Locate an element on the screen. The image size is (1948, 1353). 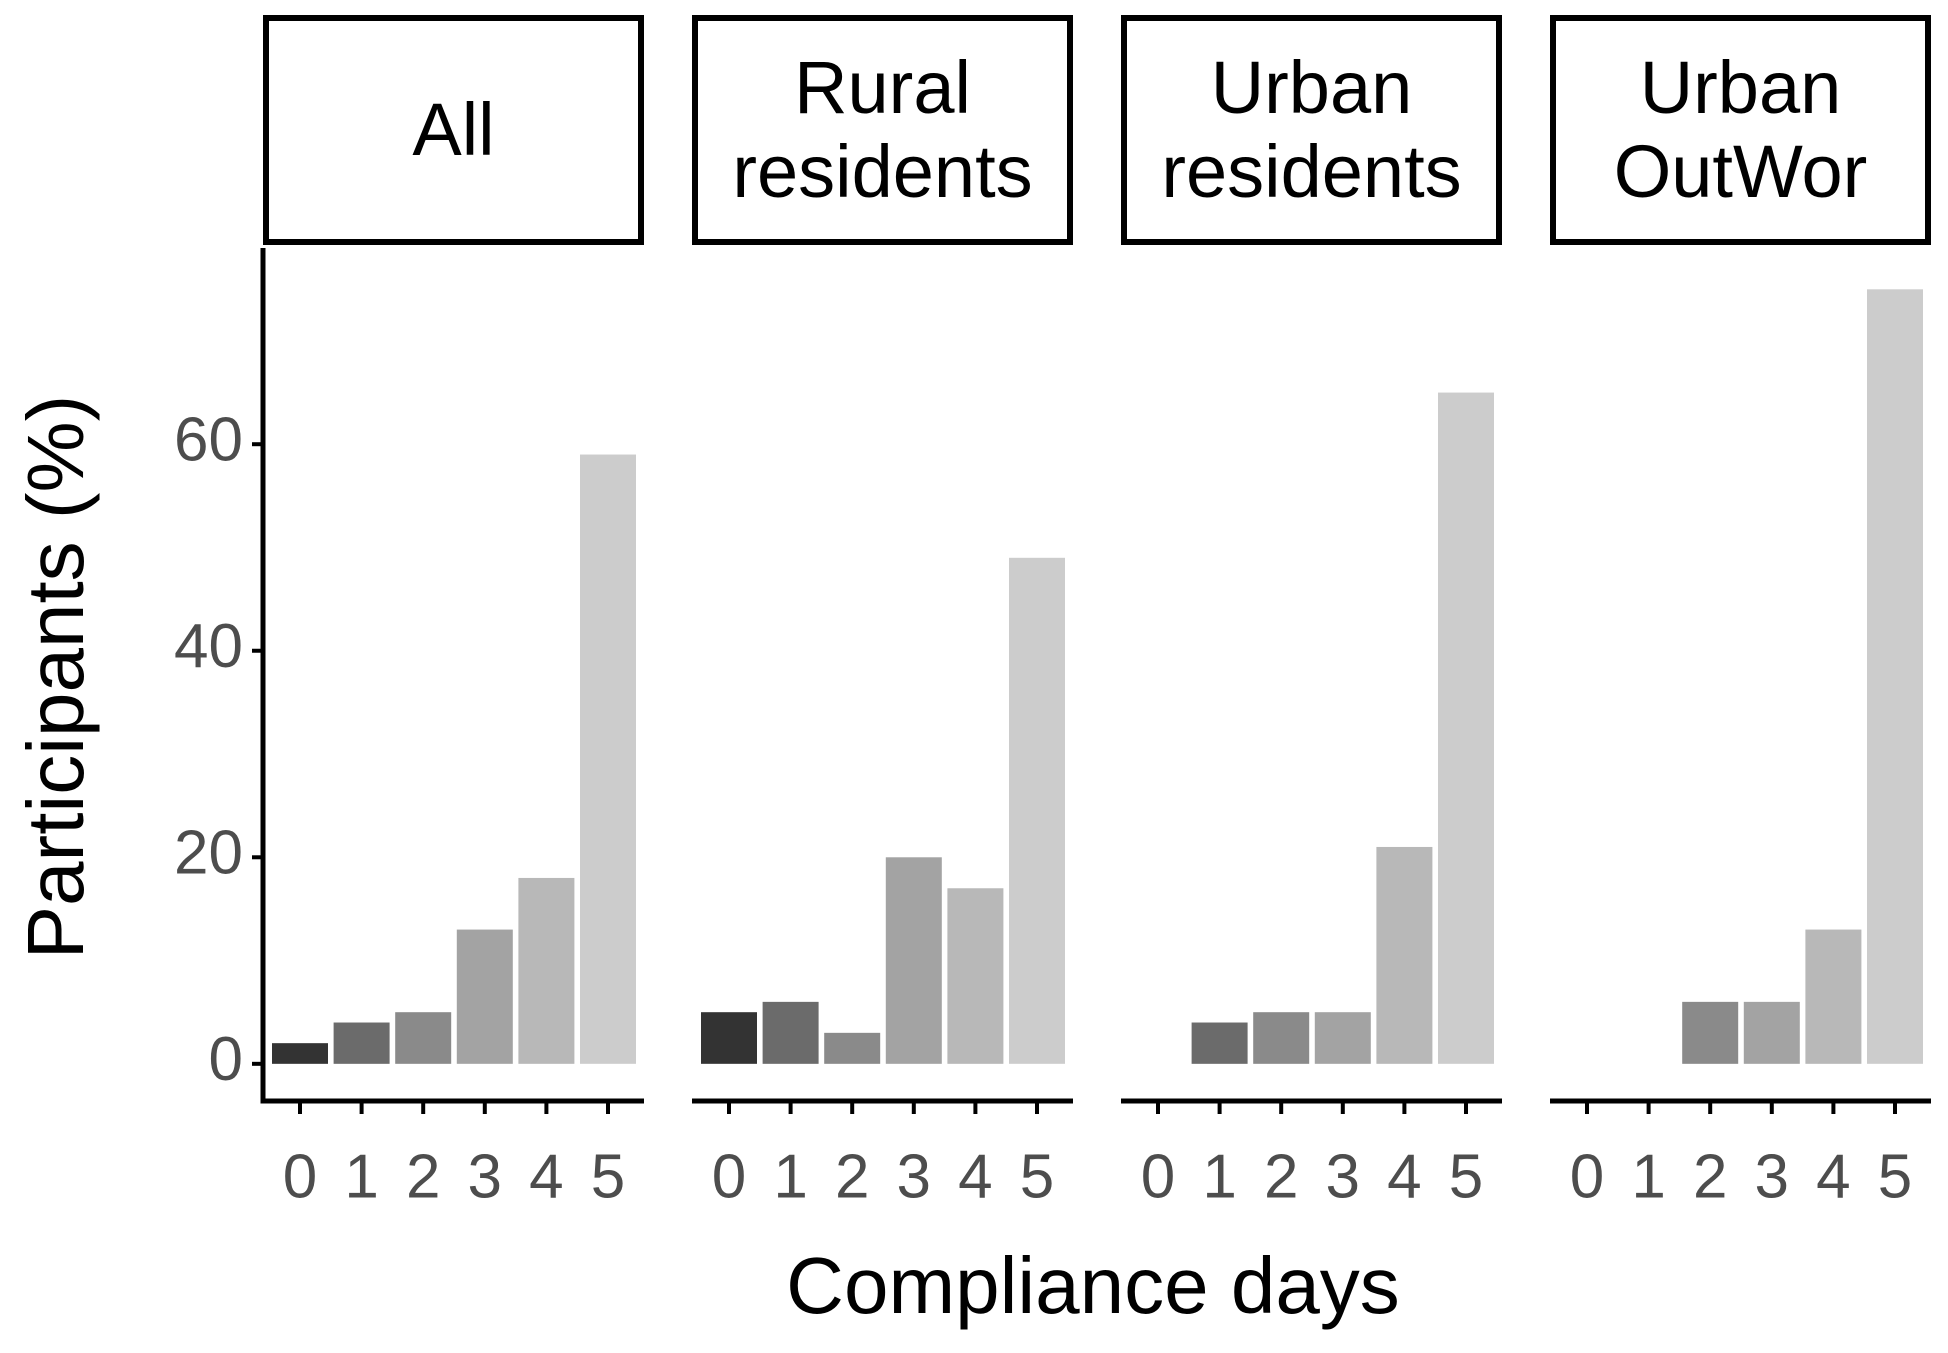
y-tick-label: 20 is located at coordinates (208, 853).